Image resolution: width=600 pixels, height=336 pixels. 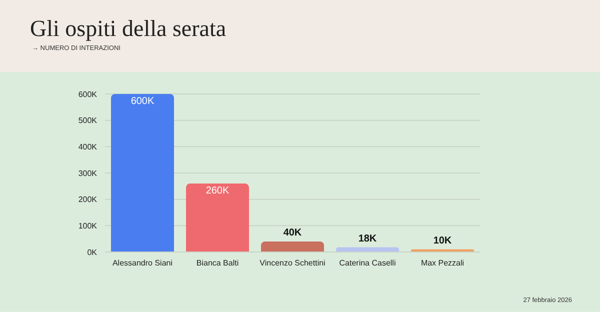 I want to click on data-label: 18K, so click(x=368, y=238).